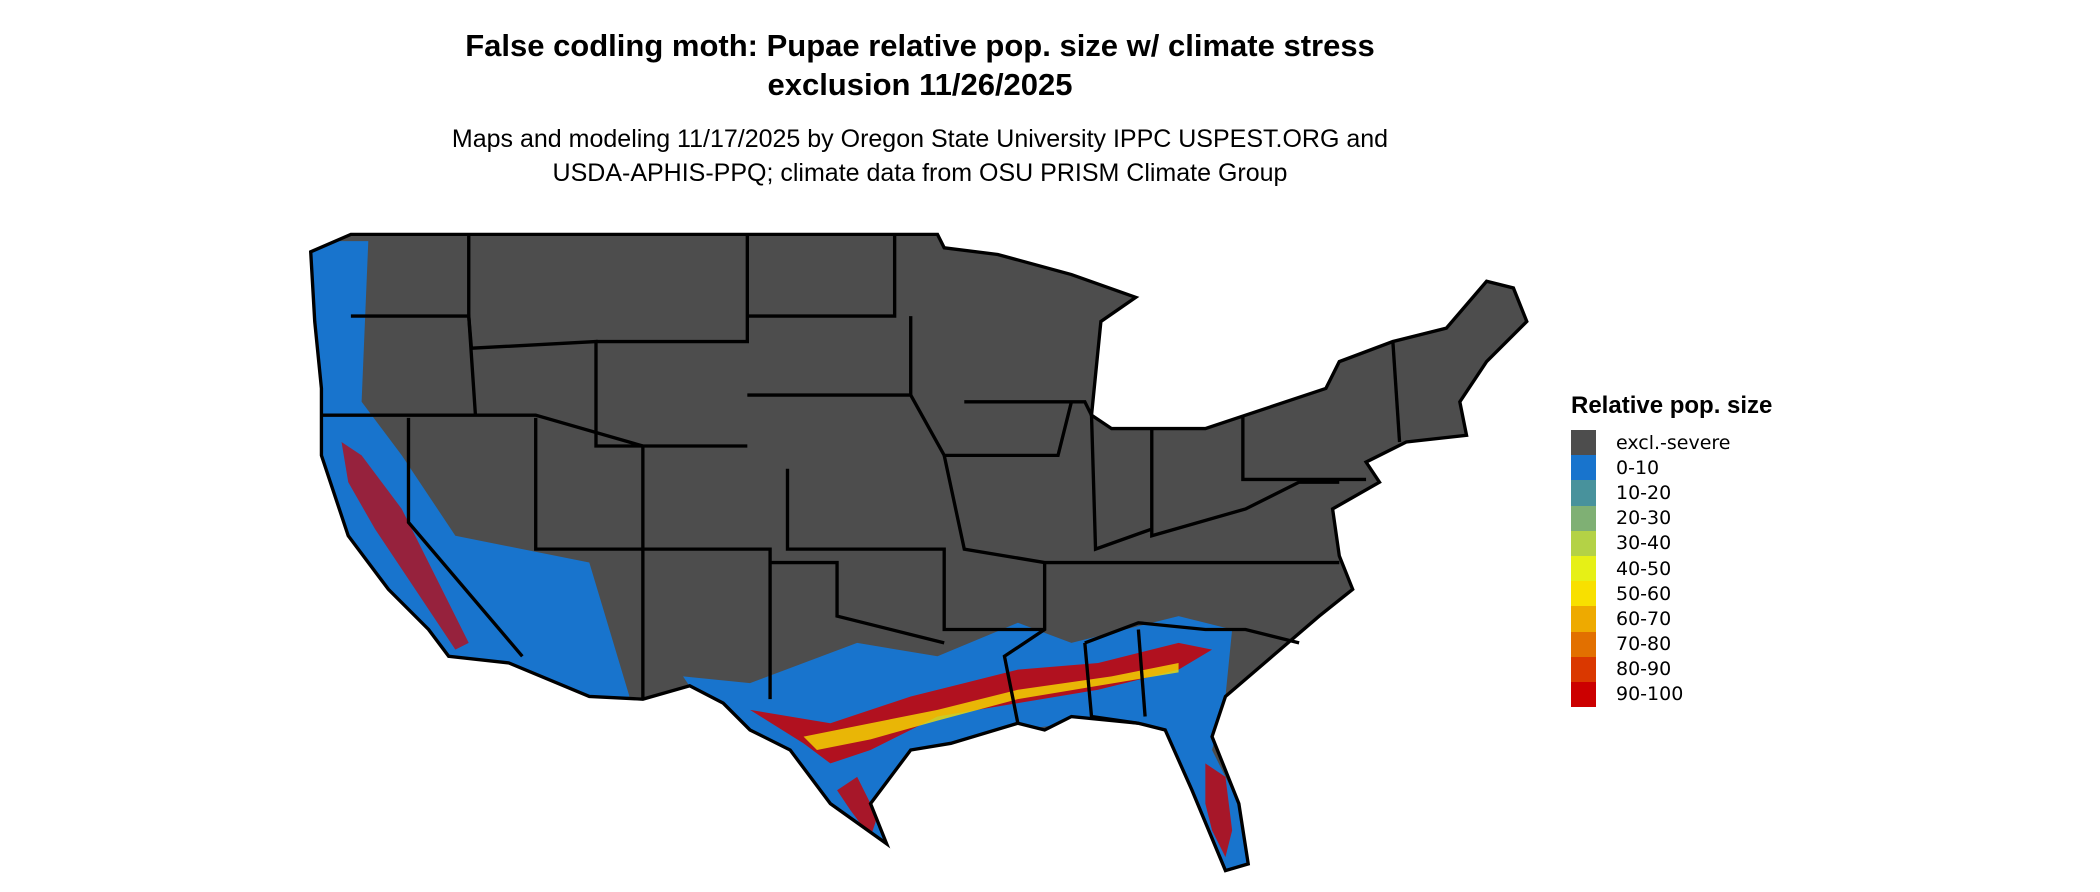 The image size is (2100, 892). What do you see at coordinates (1644, 644) in the screenshot?
I see `legend-label: 70-80` at bounding box center [1644, 644].